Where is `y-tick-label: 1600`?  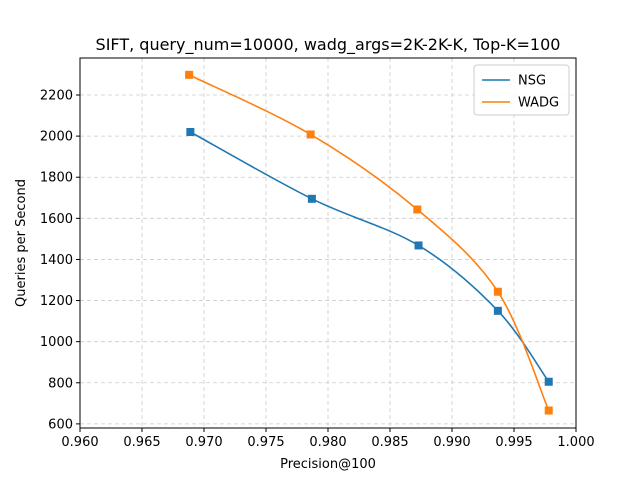 y-tick-label: 1600 is located at coordinates (56, 219).